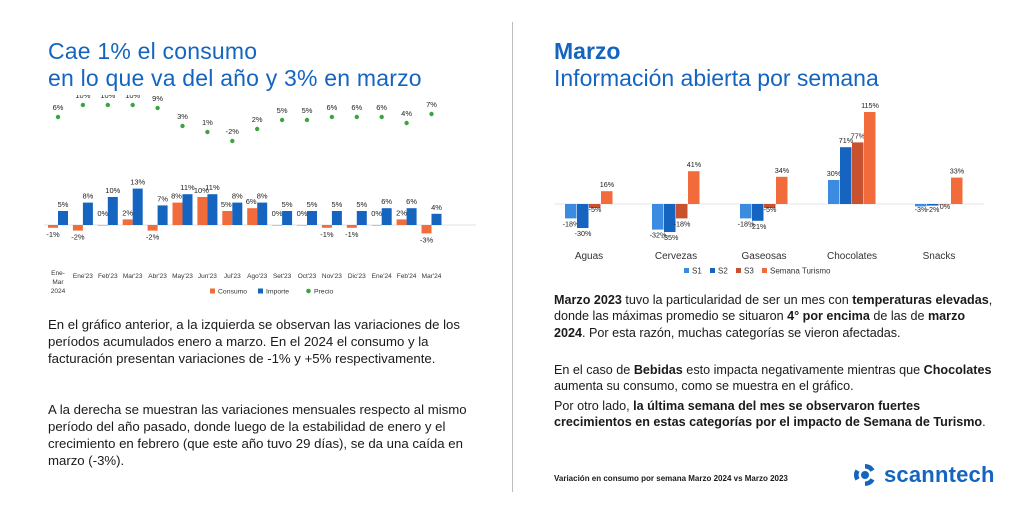 The height and width of the screenshot is (512, 1024). Describe the element at coordinates (746, 223) in the screenshot. I see `weekly-bar-label: -18%` at that location.